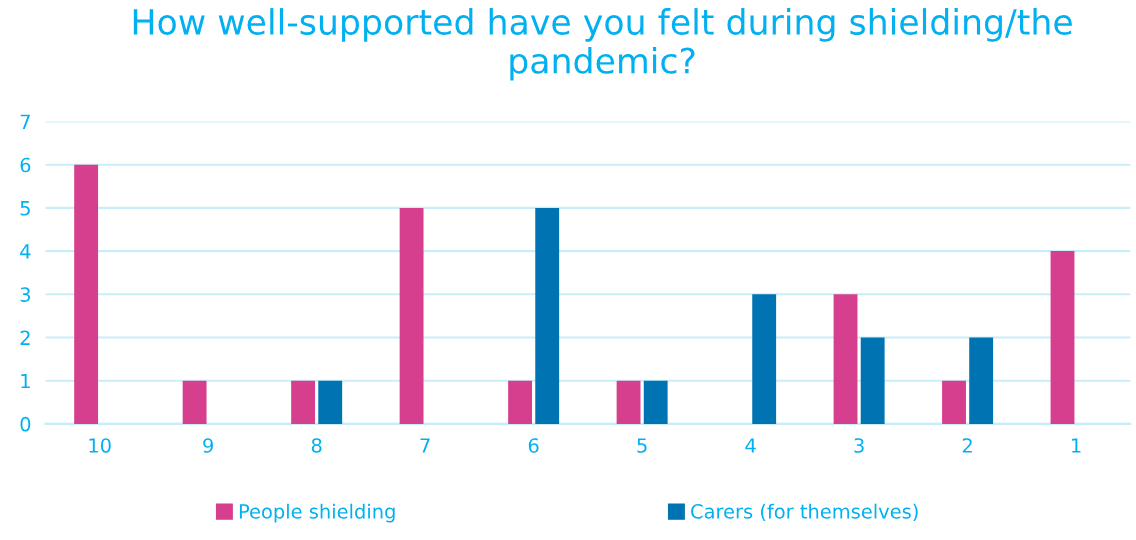 This screenshot has height=540, width=1136. I want to click on x-tick-label: 3, so click(859, 445).